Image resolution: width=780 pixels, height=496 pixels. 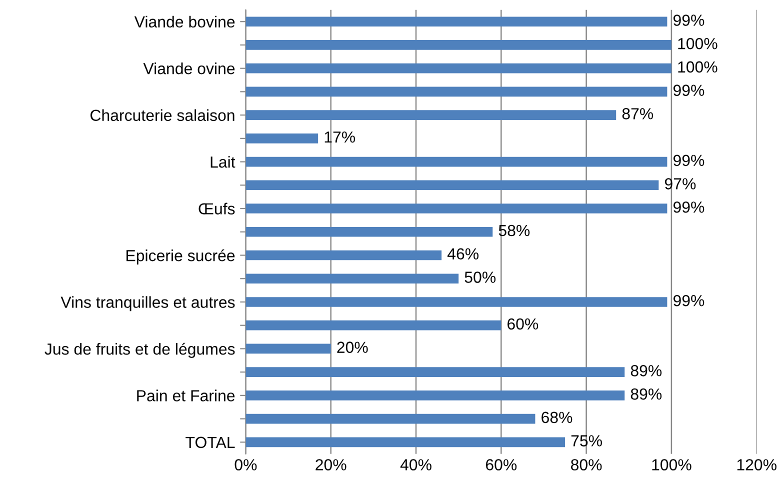 I want to click on data-label: 58%, so click(x=514, y=230).